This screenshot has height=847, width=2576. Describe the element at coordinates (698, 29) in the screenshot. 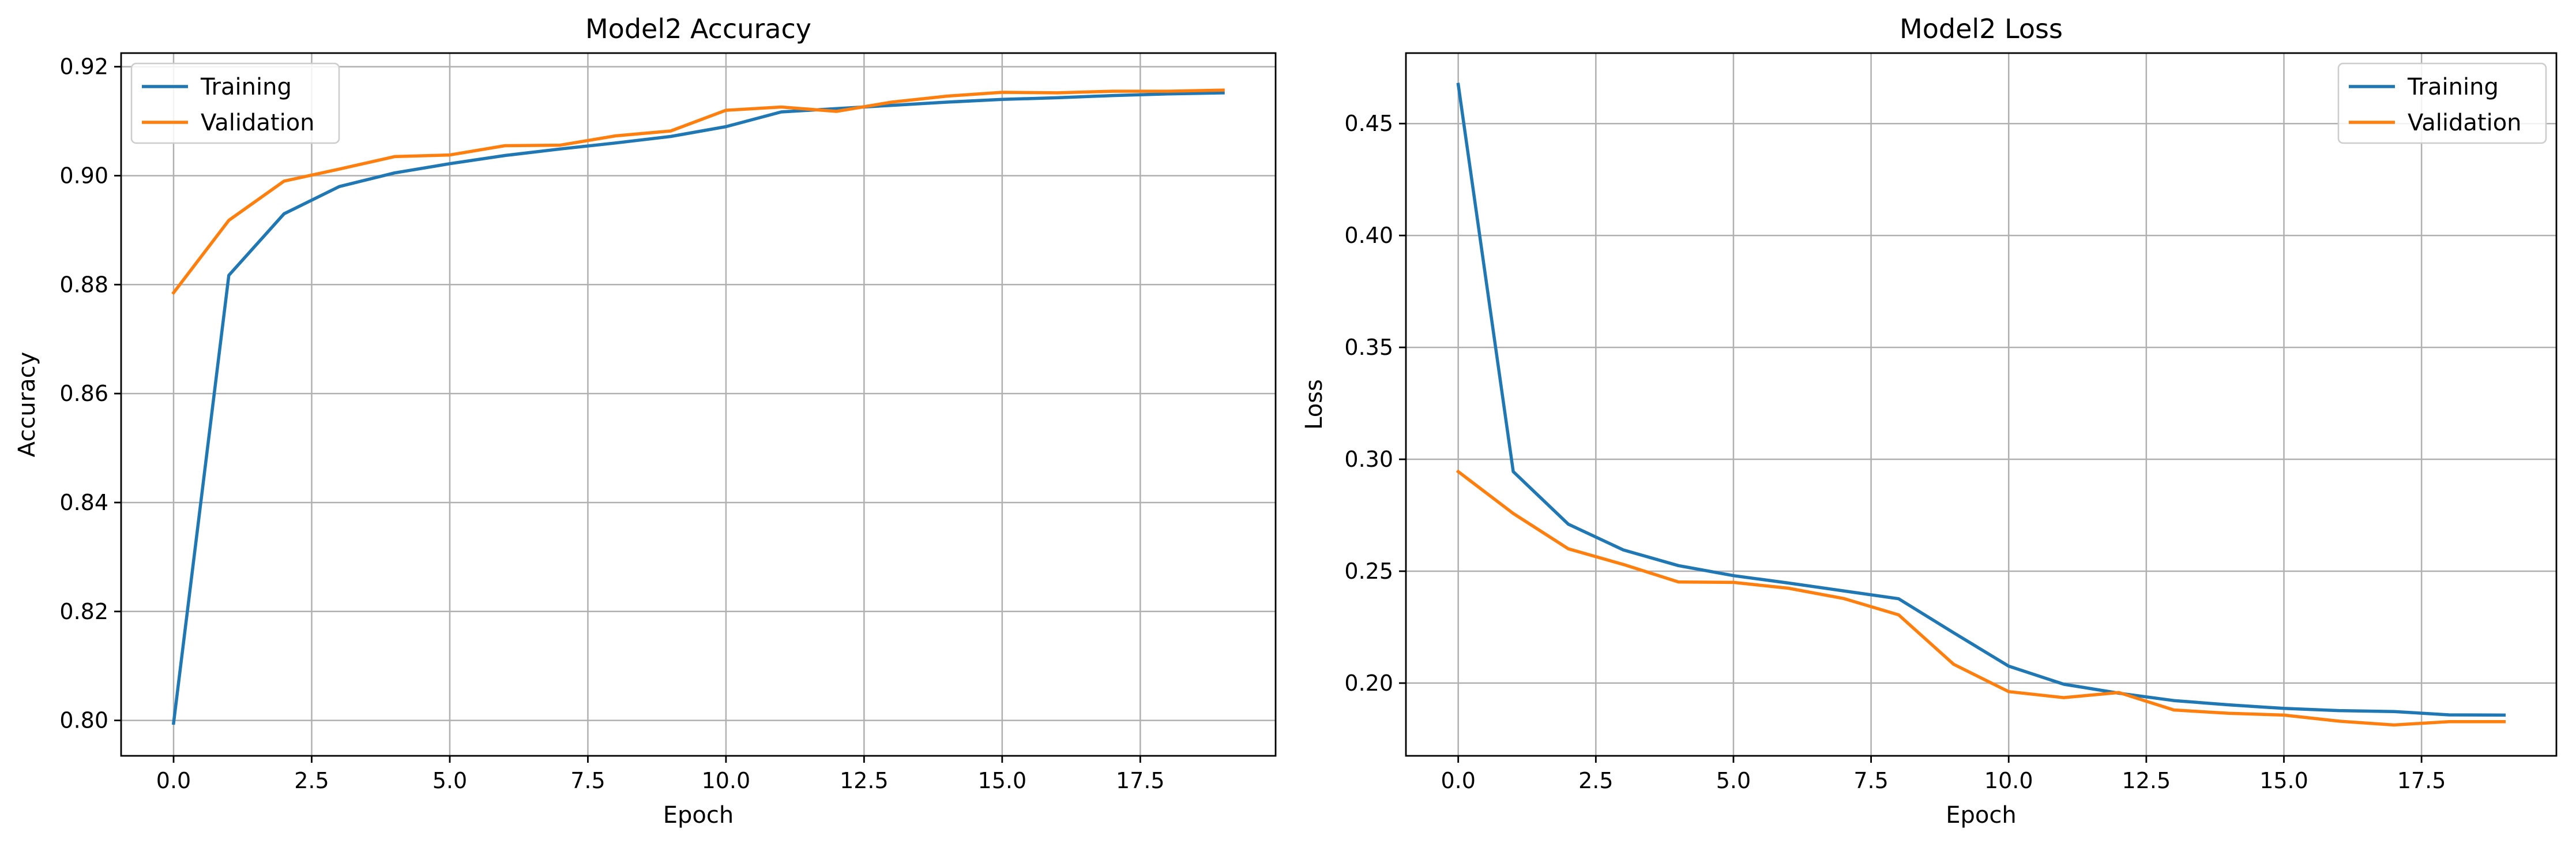

I see `chart-title: Model2 Accuracy` at that location.